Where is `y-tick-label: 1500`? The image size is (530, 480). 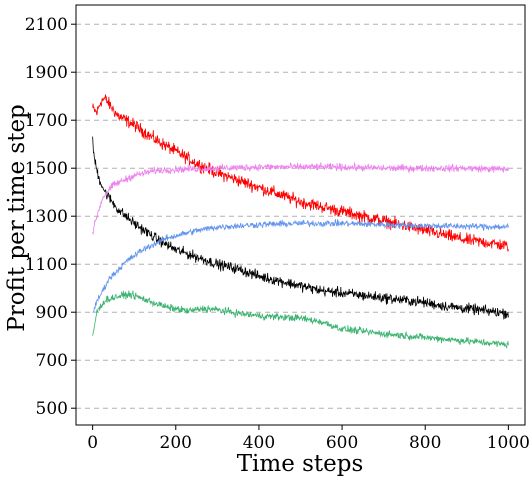 y-tick-label: 1500 is located at coordinates (46, 169).